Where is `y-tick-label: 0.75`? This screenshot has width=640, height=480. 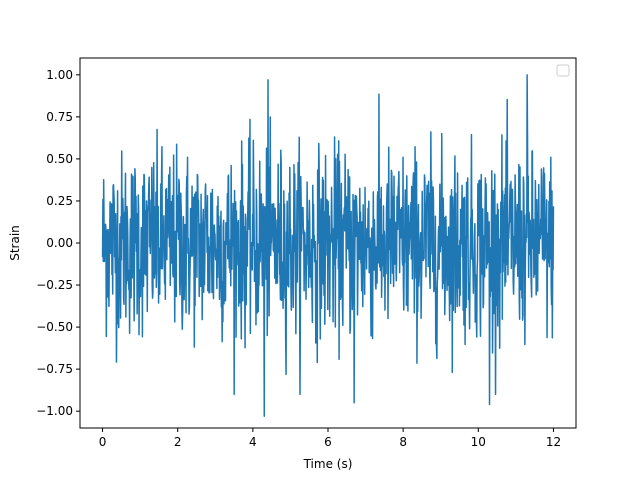
y-tick-label: 0.75 is located at coordinates (59, 117).